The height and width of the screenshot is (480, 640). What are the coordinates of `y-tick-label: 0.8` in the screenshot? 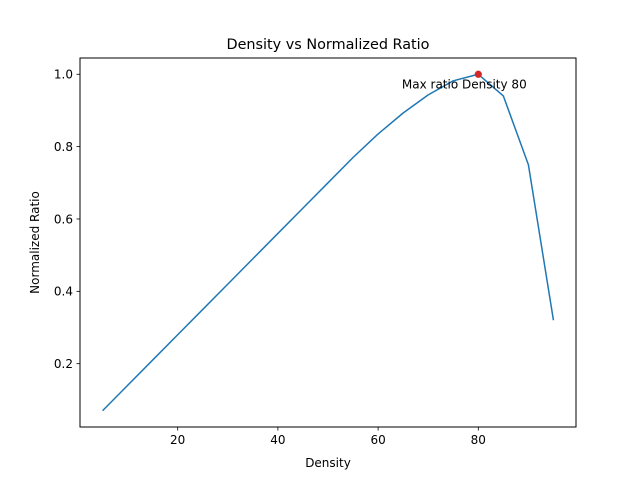 It's located at (63, 147).